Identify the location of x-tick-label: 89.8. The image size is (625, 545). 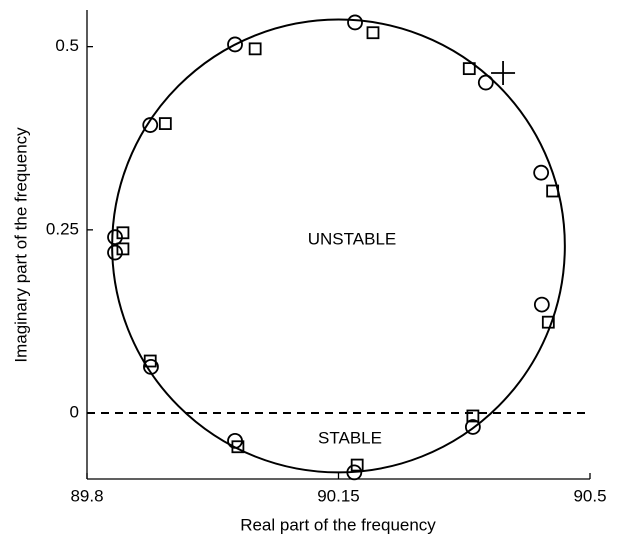
(86, 495).